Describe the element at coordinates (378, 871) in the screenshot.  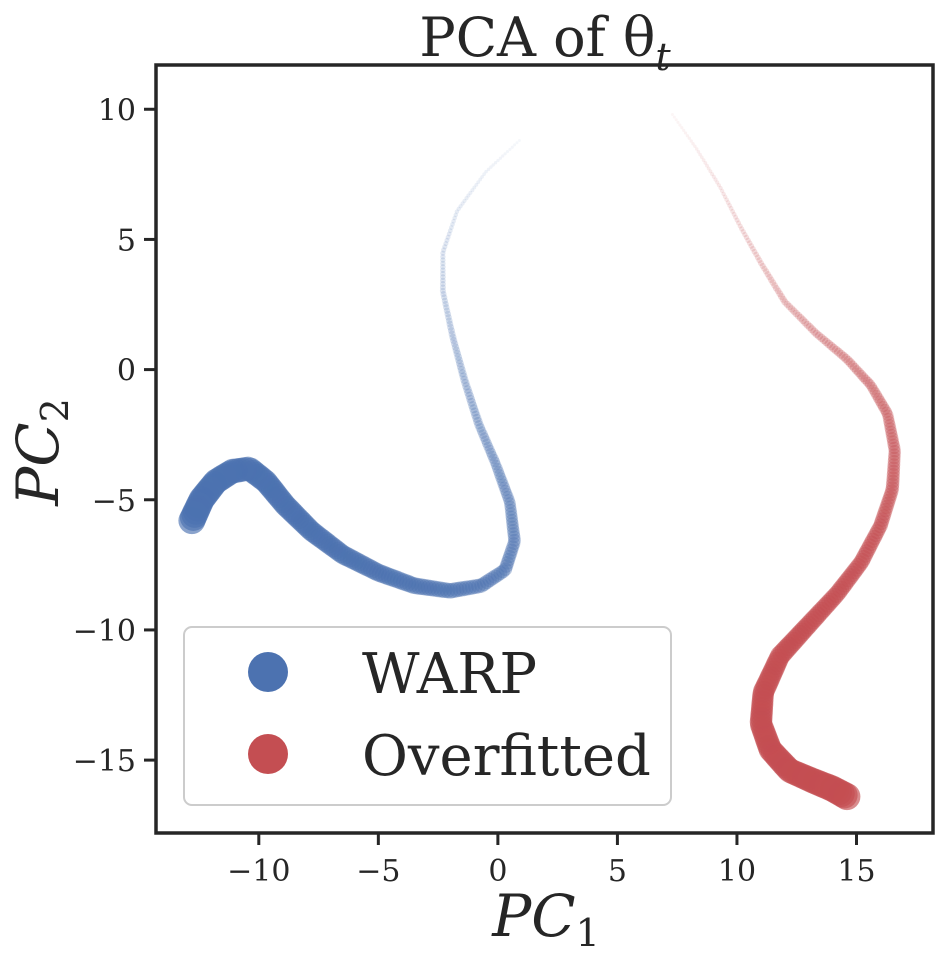
I see `x-tick-label: −5` at that location.